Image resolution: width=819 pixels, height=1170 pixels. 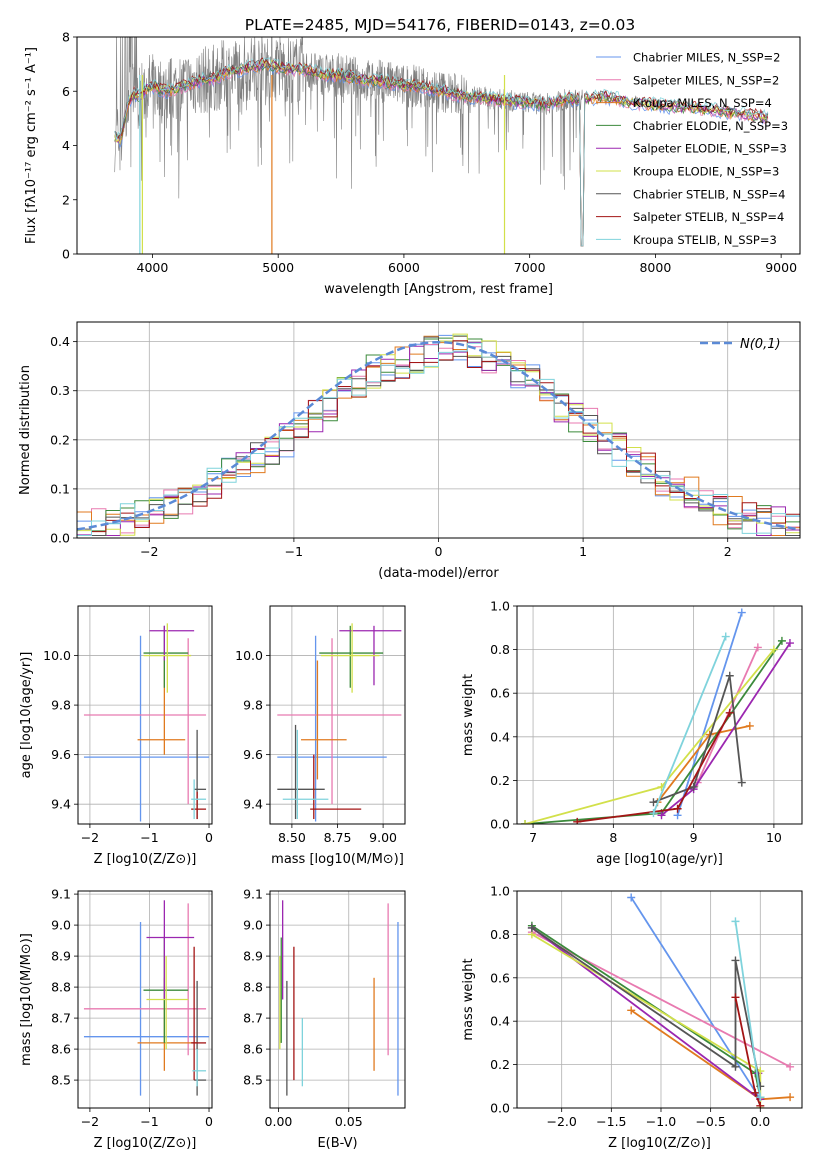 What do you see at coordinates (781, 267) in the screenshot?
I see `x-tick-label: 9000` at bounding box center [781, 267].